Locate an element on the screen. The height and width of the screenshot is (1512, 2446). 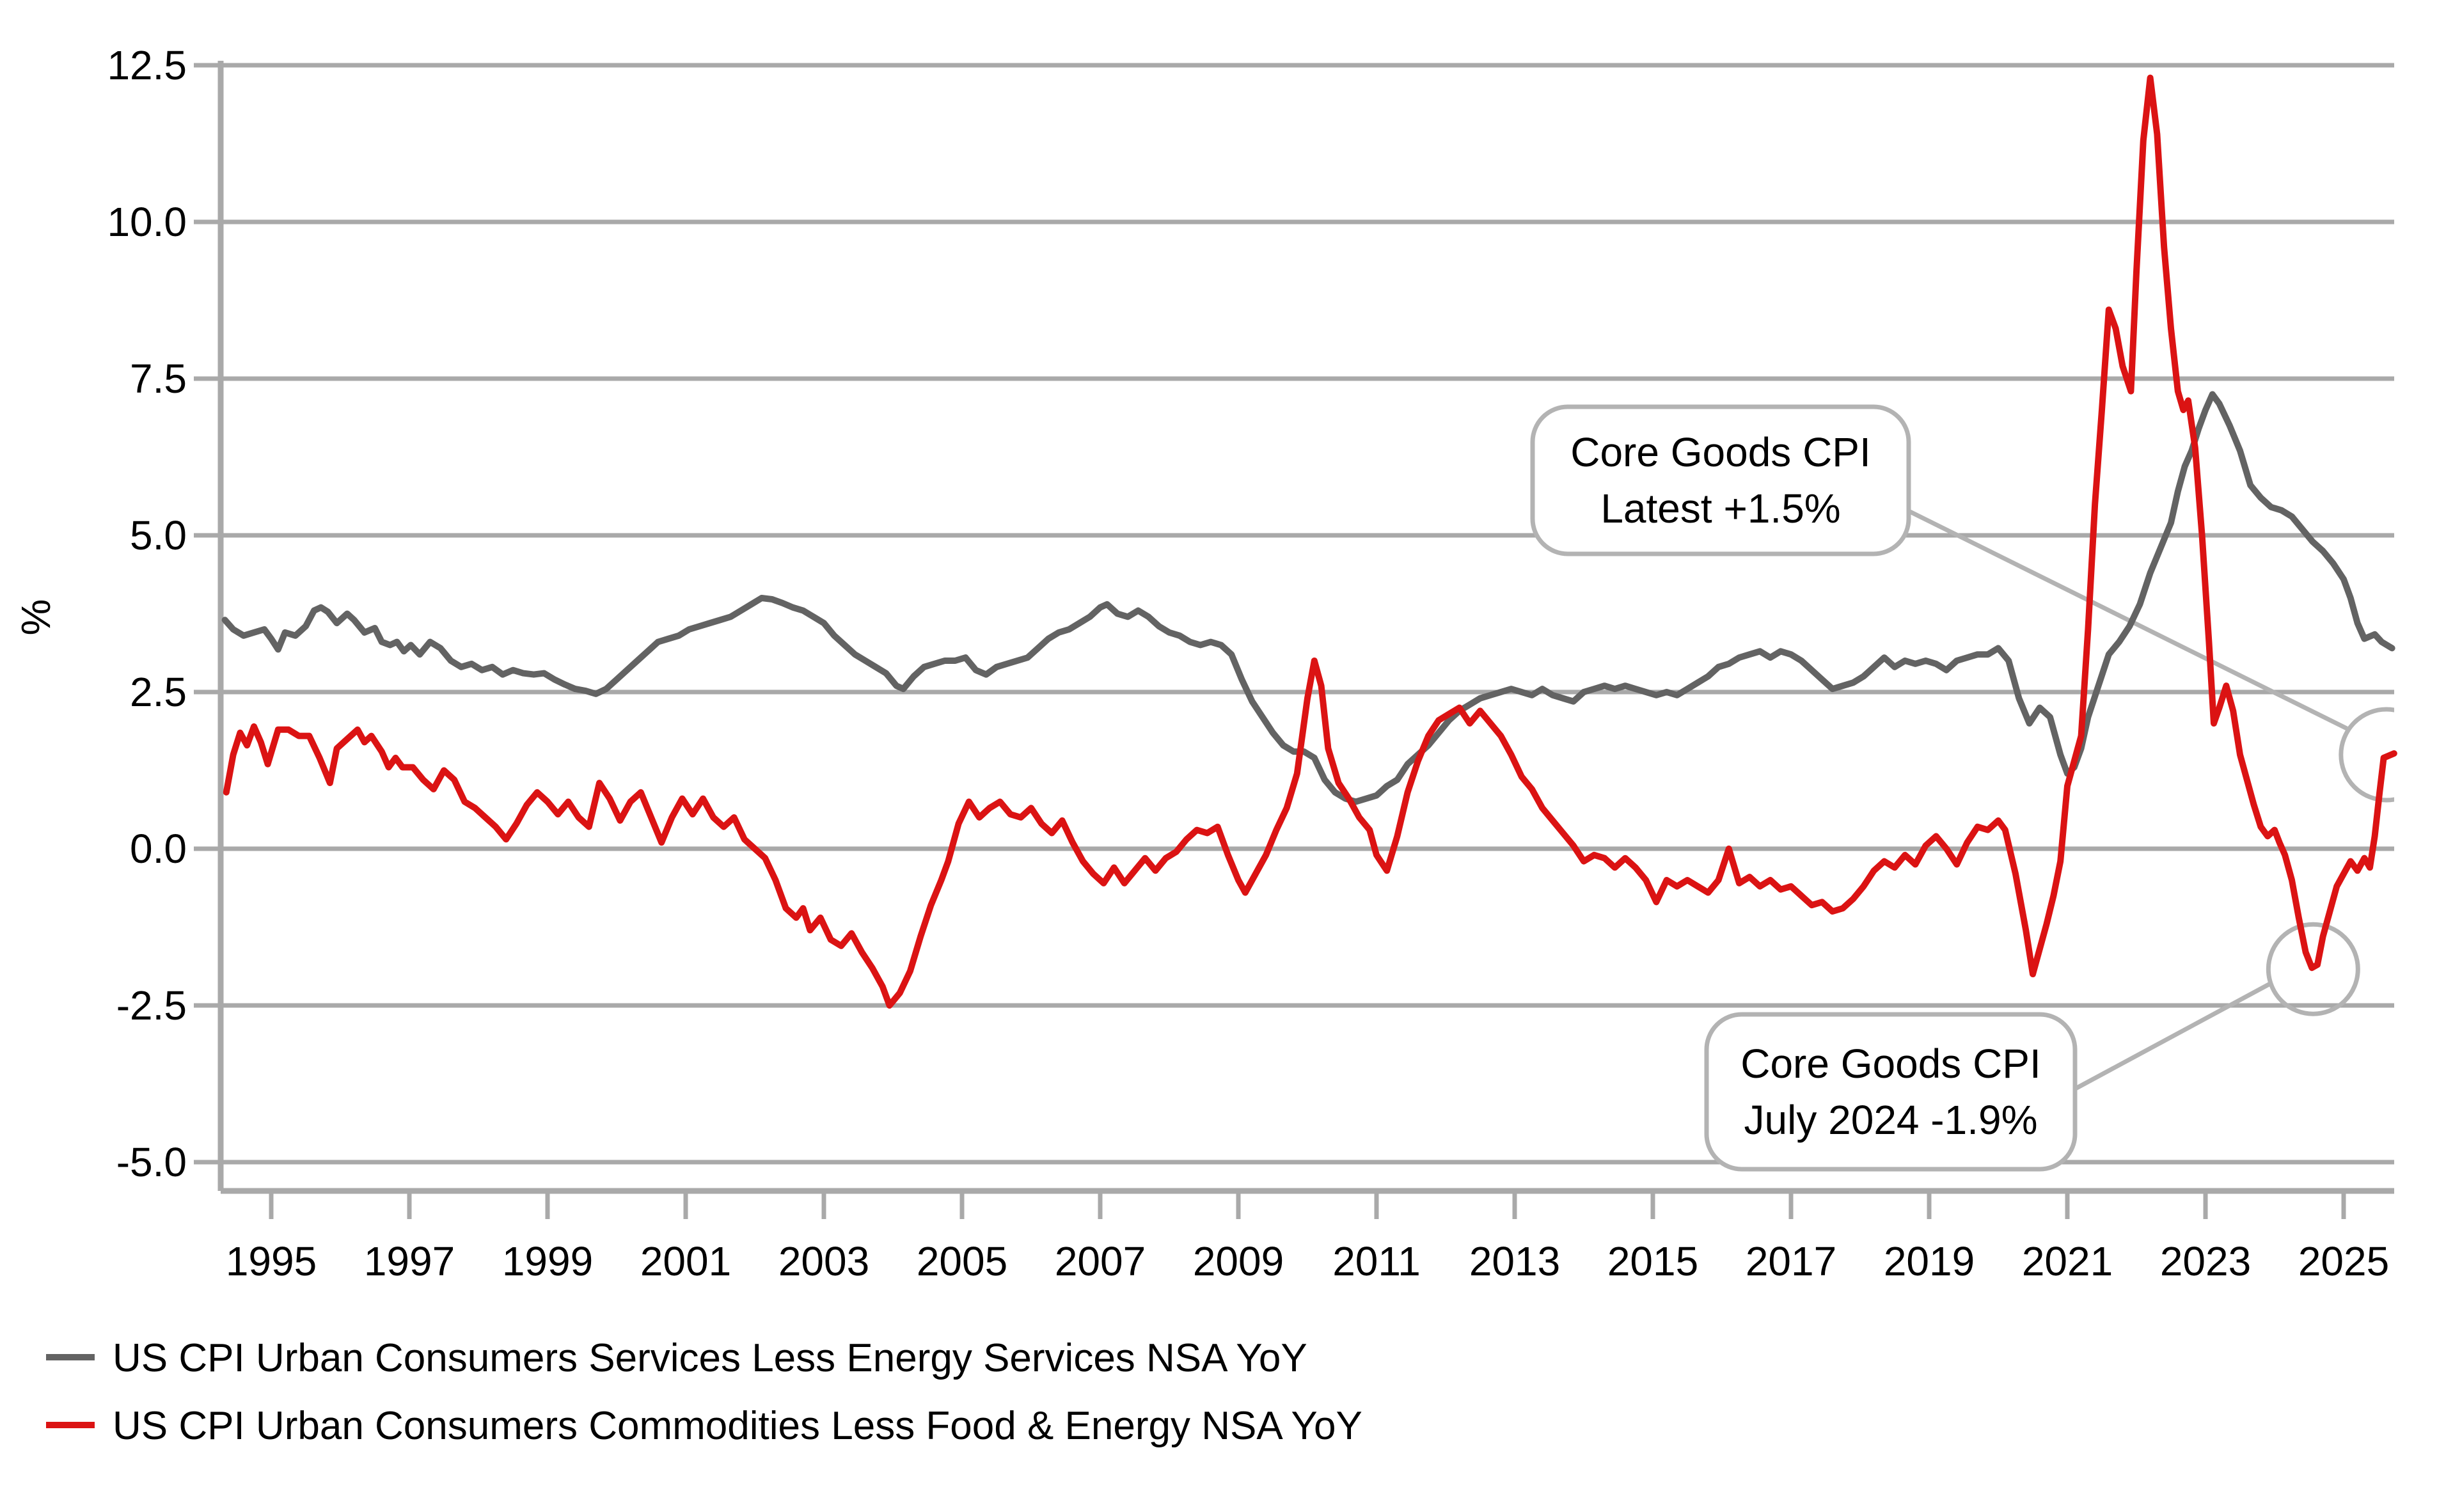
y-tick-label: 10.0 is located at coordinates (147, 222).